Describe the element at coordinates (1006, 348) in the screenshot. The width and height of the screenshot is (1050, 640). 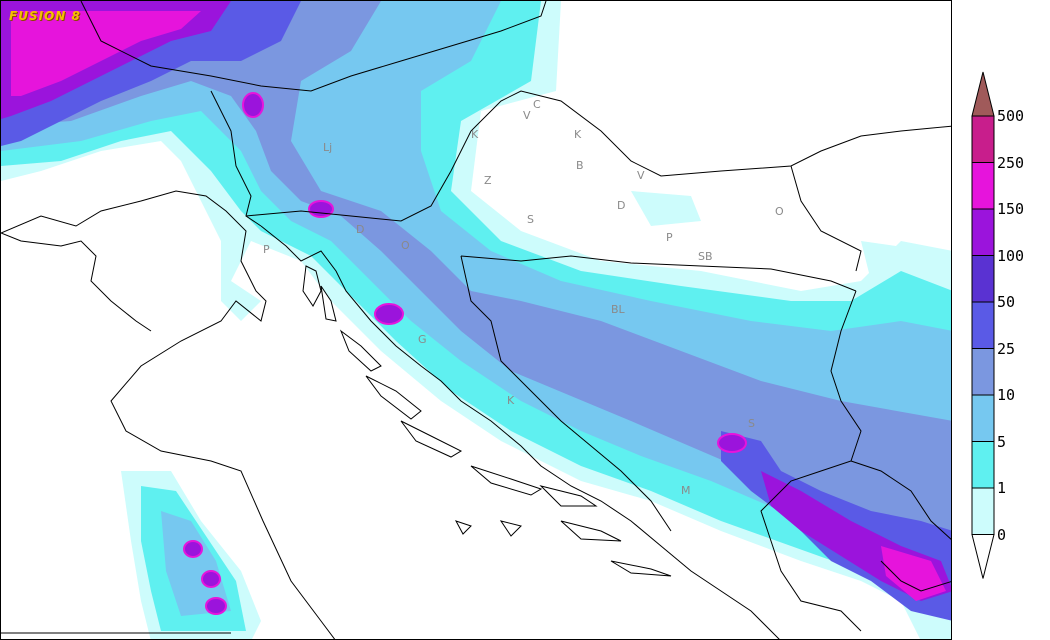
I see `legend-level-label: 25` at that location.